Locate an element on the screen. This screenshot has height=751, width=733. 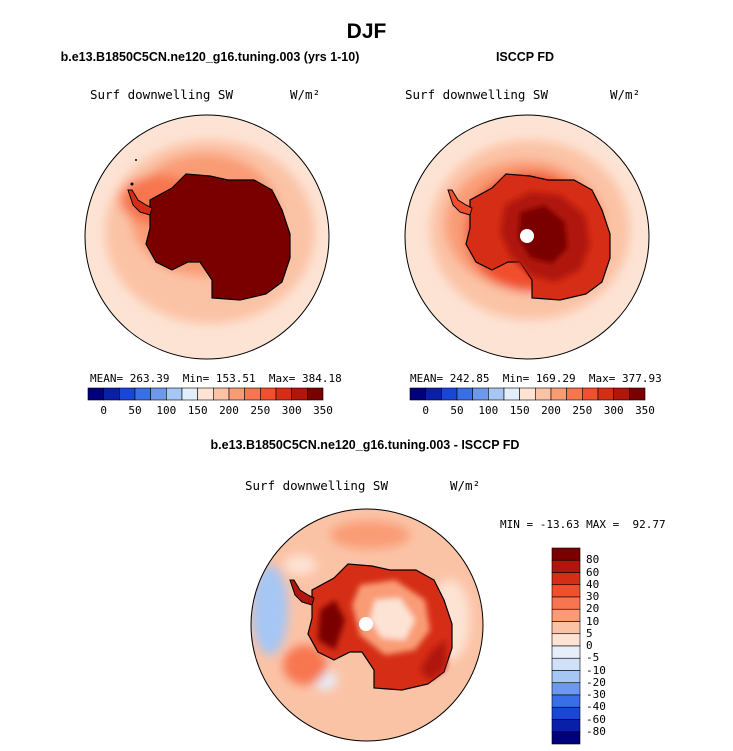
map-model-border is located at coordinates (207, 237).